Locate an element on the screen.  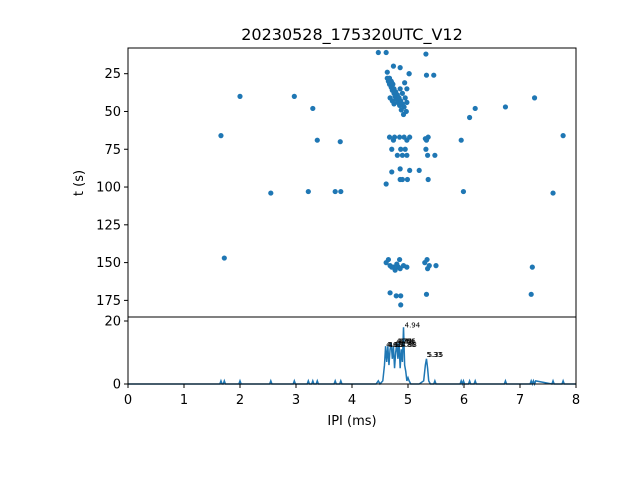
y-tick-label: 50 is located at coordinates (112, 112).